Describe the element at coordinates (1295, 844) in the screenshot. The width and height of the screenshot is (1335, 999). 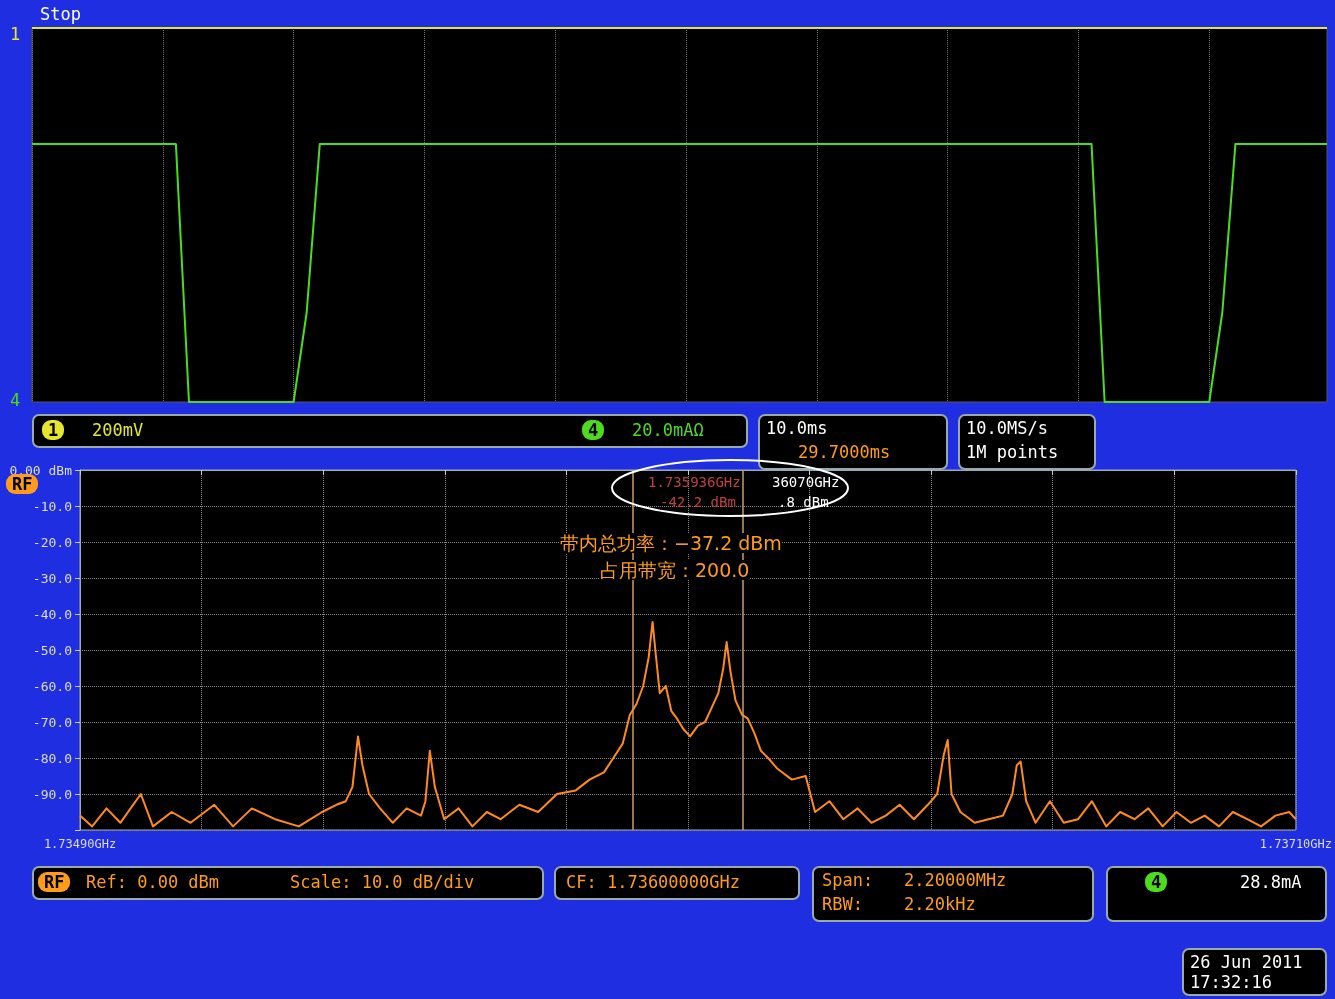
I see `x-tick-label: 1.73710GHz` at that location.